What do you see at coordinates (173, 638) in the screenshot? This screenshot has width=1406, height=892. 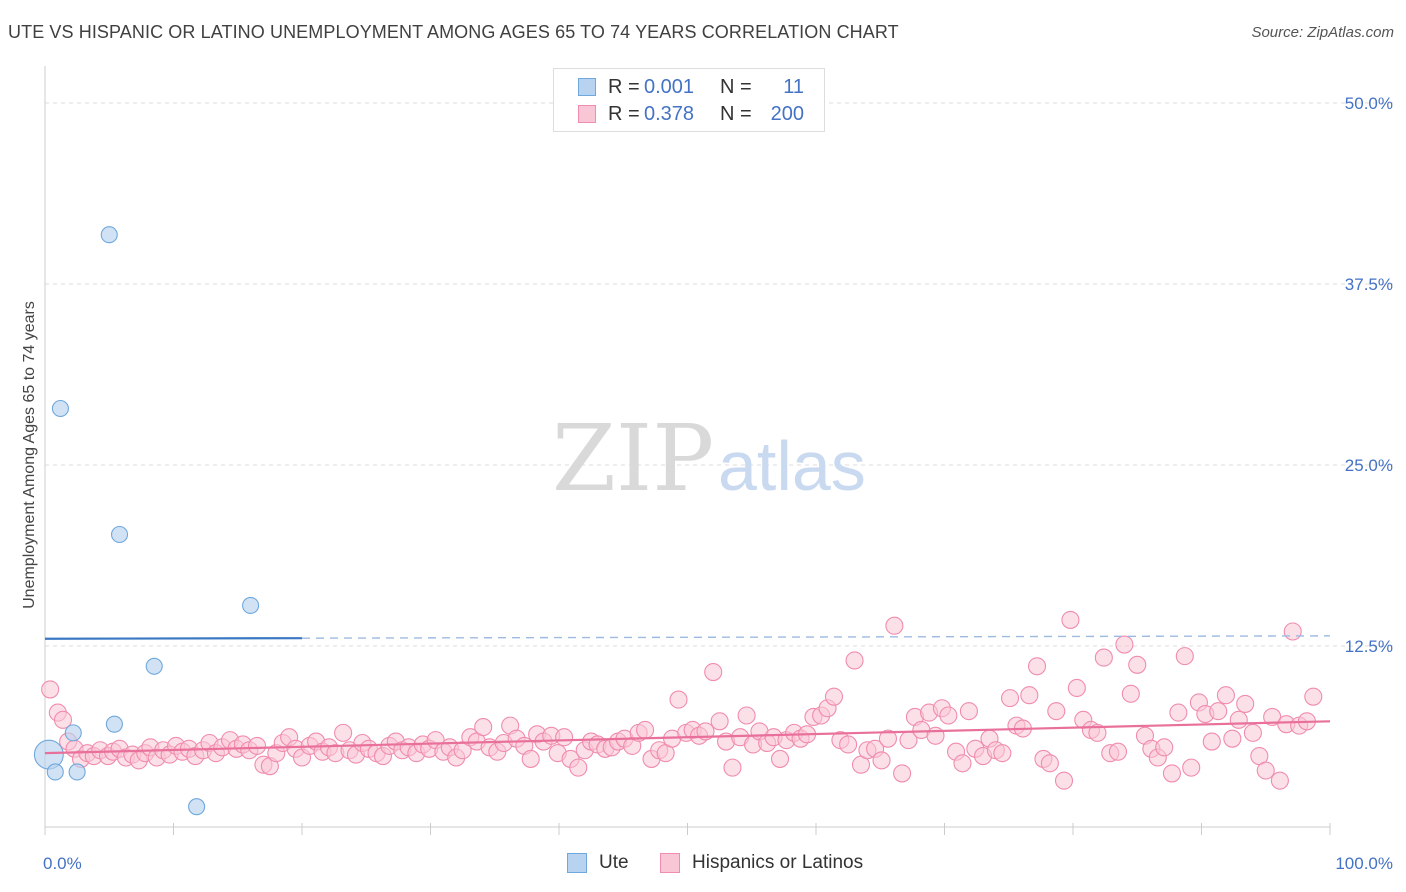 I see `ute-trend-line` at bounding box center [173, 638].